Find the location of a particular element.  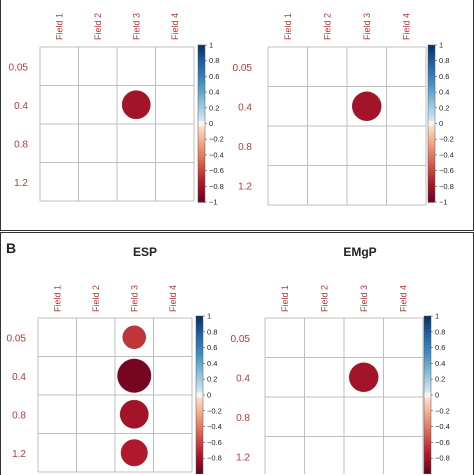

plot-title-emgp: EMgP is located at coordinates (360, 252).